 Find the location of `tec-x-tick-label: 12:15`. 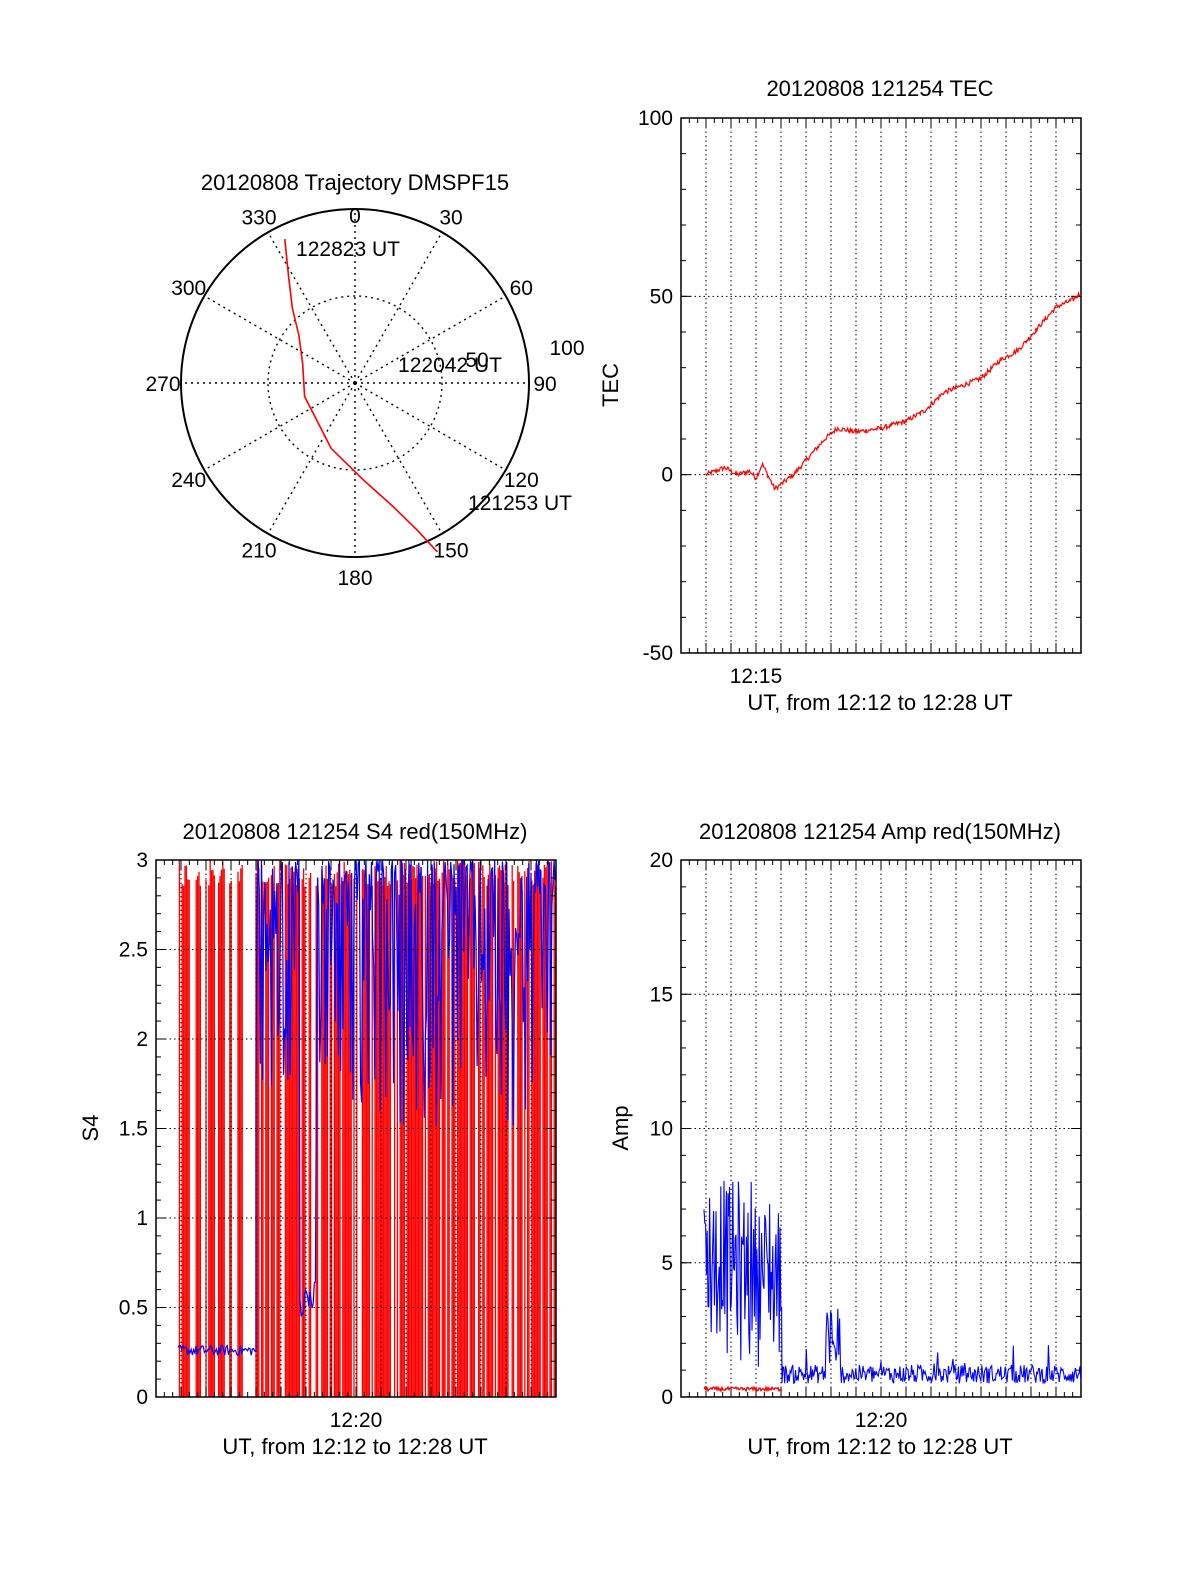

tec-x-tick-label: 12:15 is located at coordinates (756, 676).